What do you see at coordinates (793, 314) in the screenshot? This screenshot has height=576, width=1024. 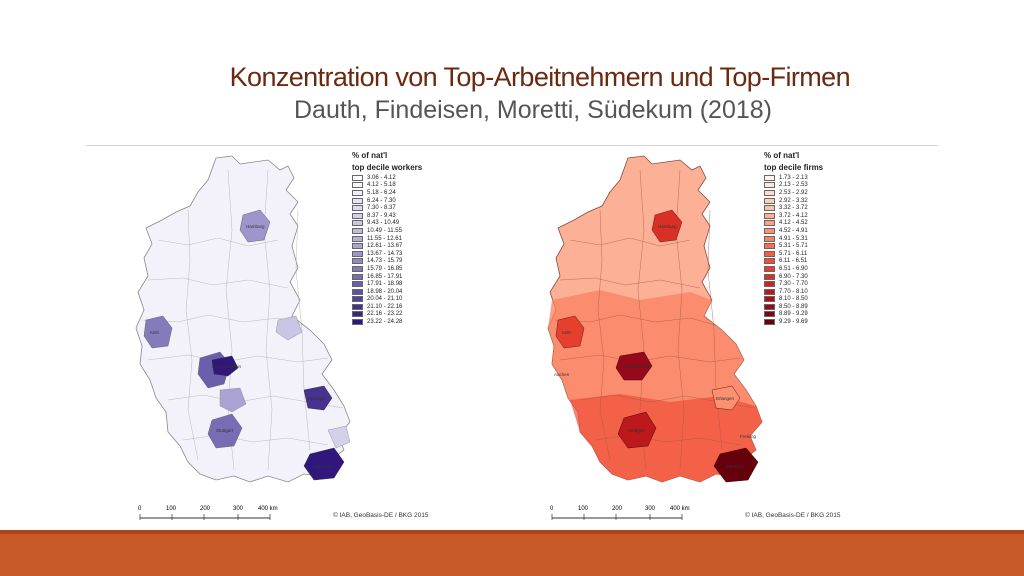 I see `legend-class-label: 8.89 - 9.29` at bounding box center [793, 314].